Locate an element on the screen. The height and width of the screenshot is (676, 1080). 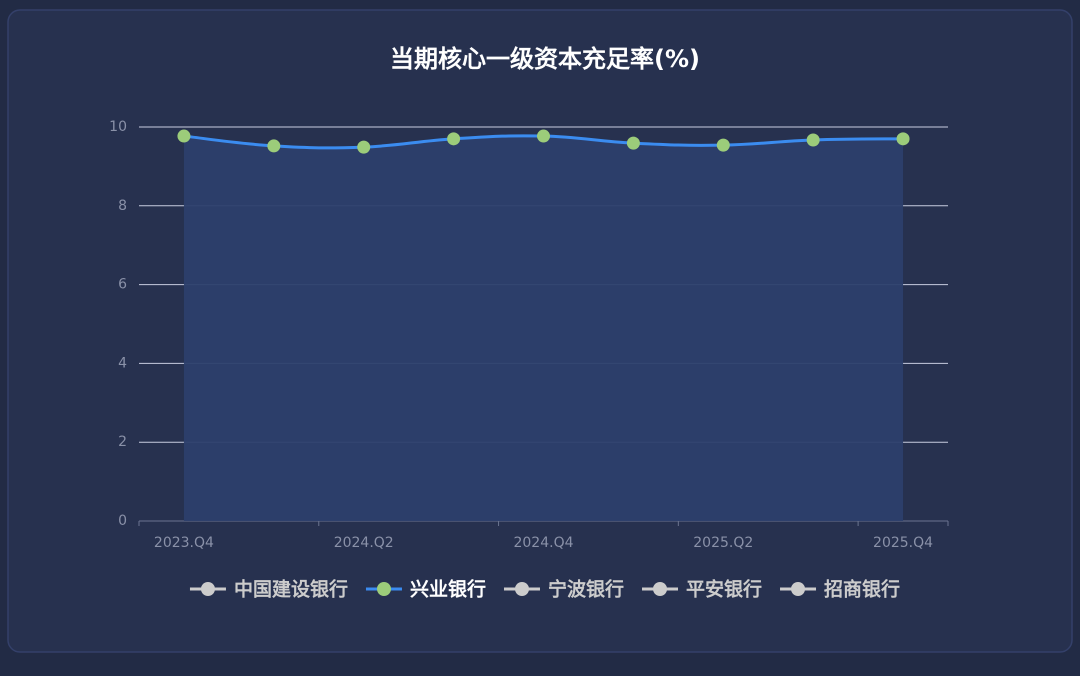
y-tick-label: 6 is located at coordinates (122, 285).